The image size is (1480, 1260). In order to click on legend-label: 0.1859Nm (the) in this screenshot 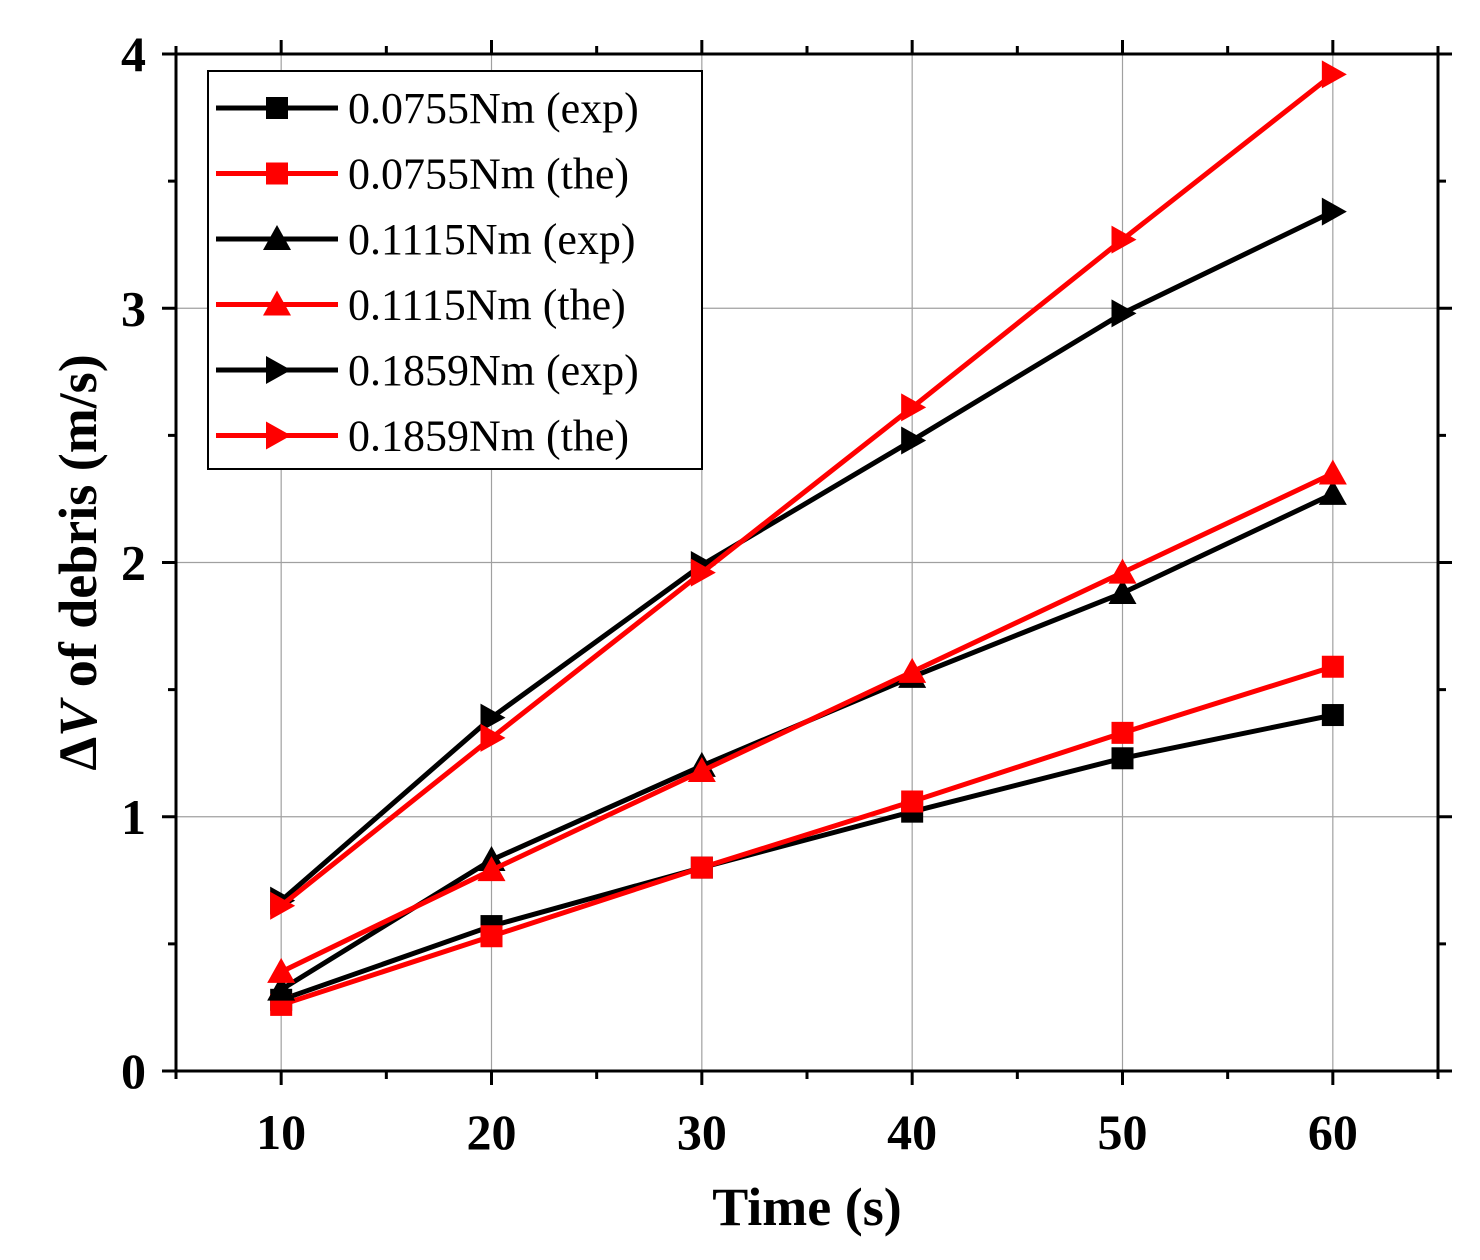, I will do `click(488, 436)`.